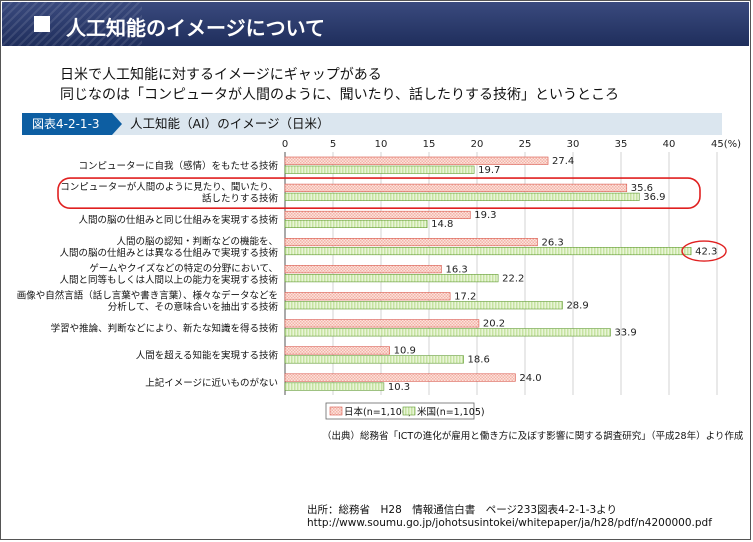  What do you see at coordinates (381, 144) in the screenshot?
I see `tick-label: 10` at bounding box center [381, 144].